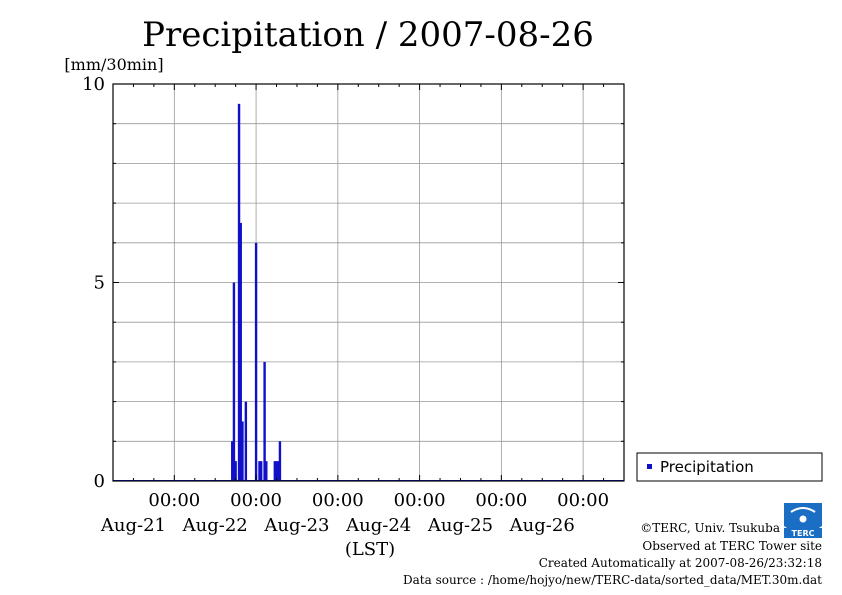 This screenshot has width=842, height=595. What do you see at coordinates (378, 525) in the screenshot?
I see `x-date-label: Aug-24` at bounding box center [378, 525].